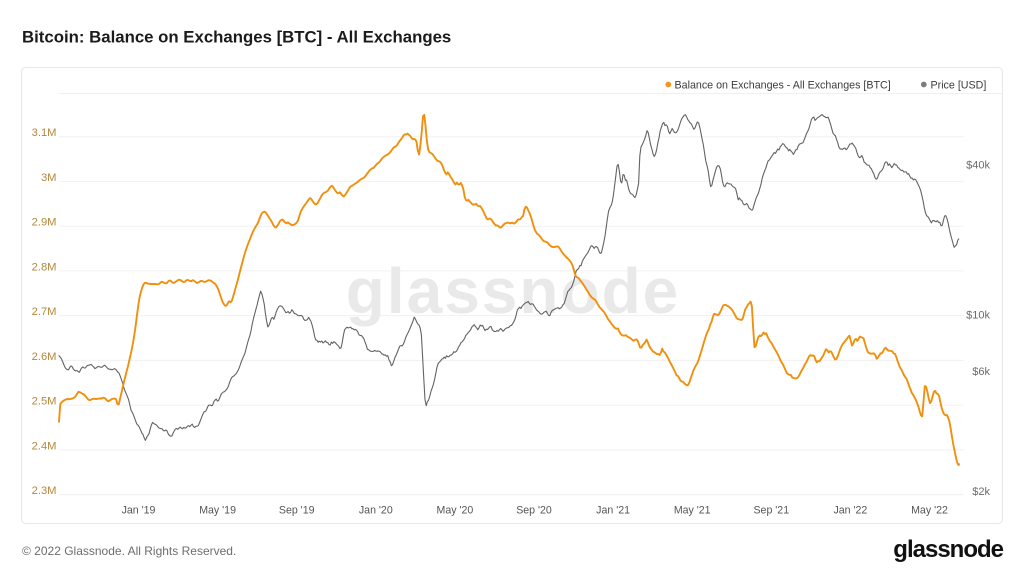  Describe the element at coordinates (850, 510) in the screenshot. I see `svg-text: Jan '22` at that location.